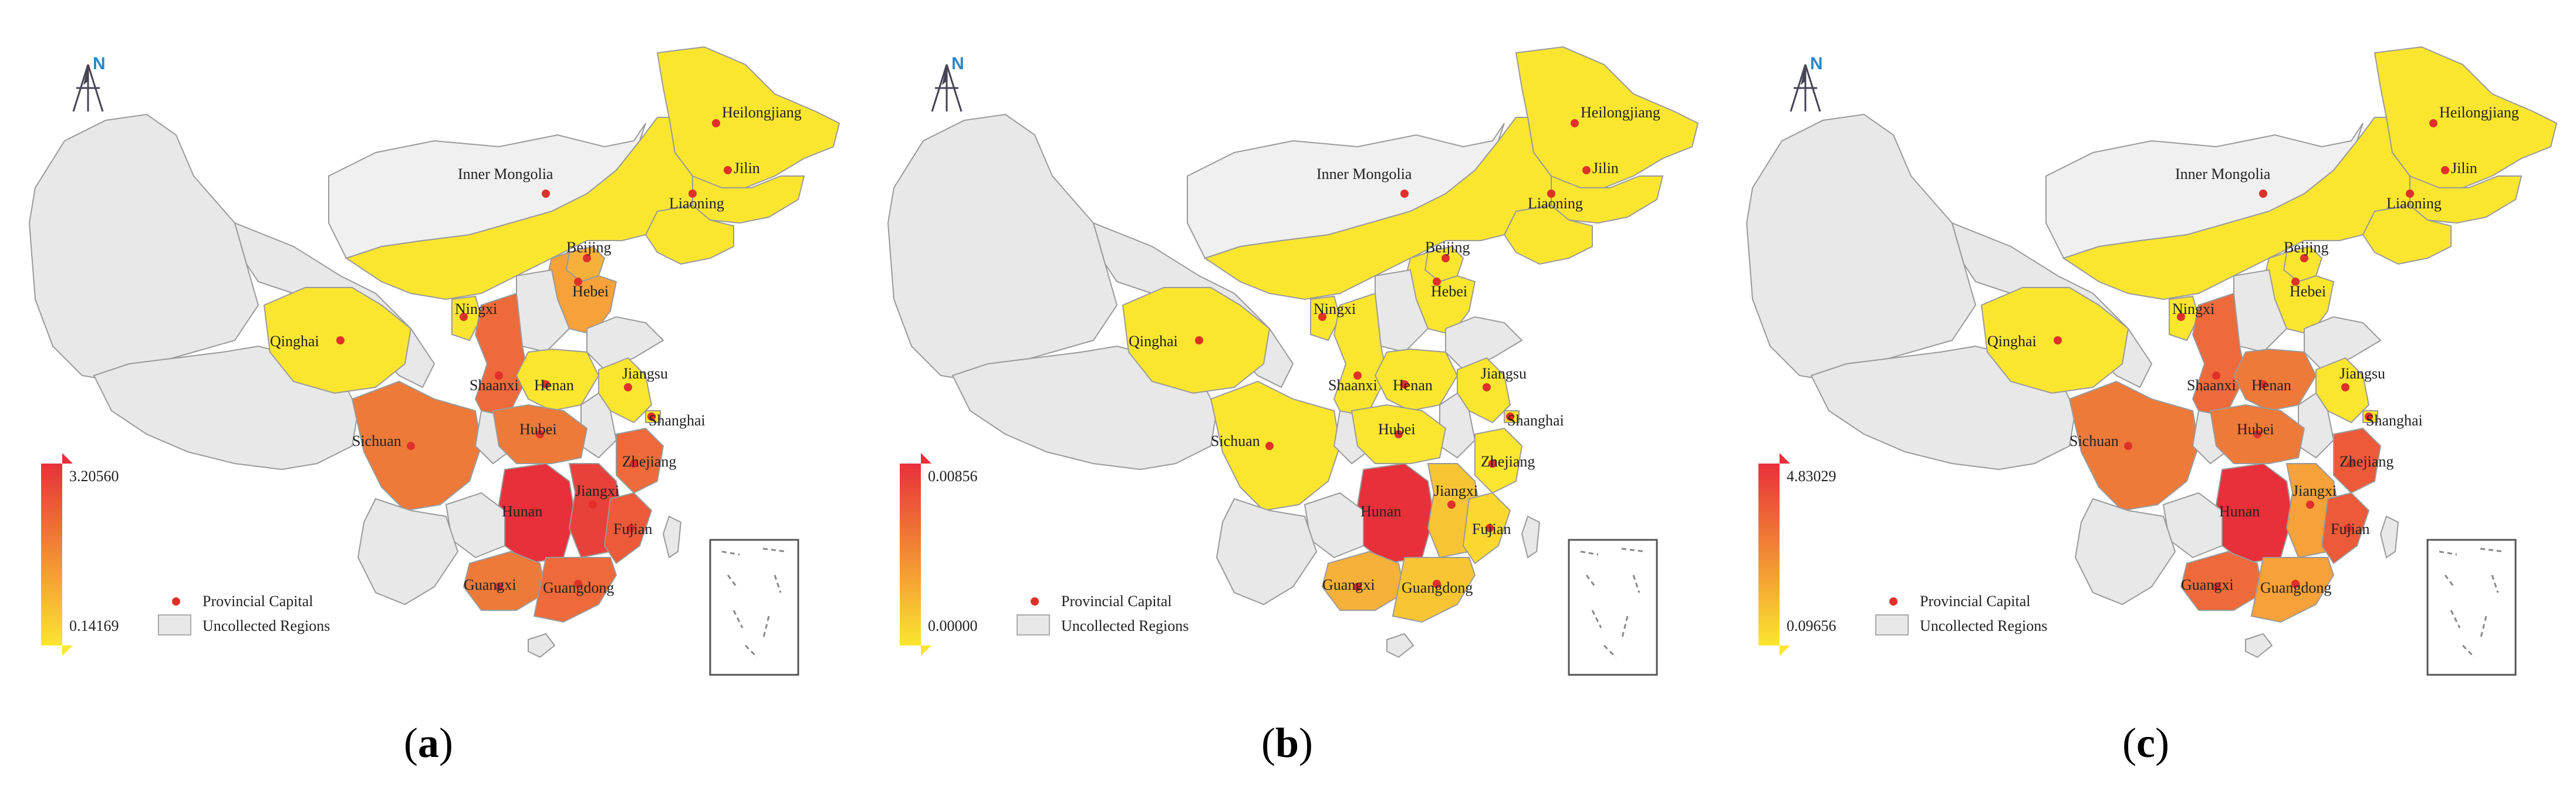 Image resolution: width=2576 pixels, height=791 pixels. Describe the element at coordinates (176, 601) in the screenshot. I see `legend-capital-dot` at that location.